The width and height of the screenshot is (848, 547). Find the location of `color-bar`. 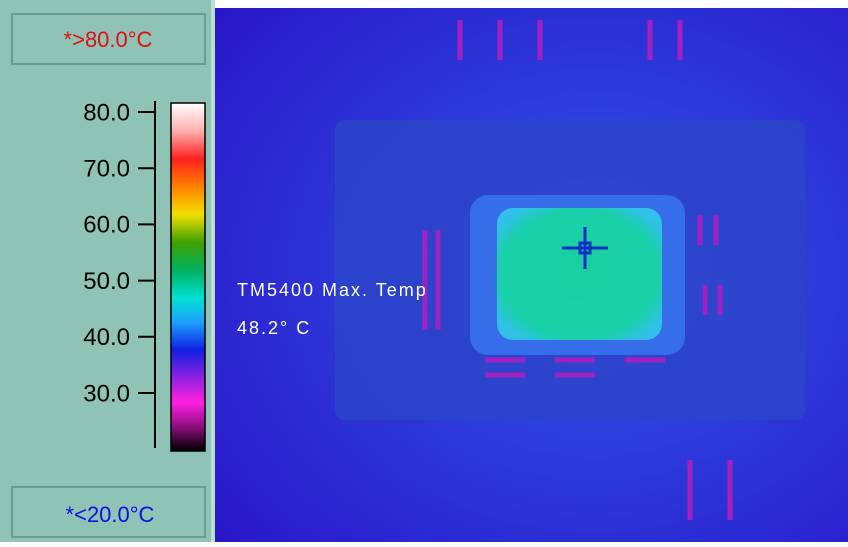

color-bar is located at coordinates (188, 277).